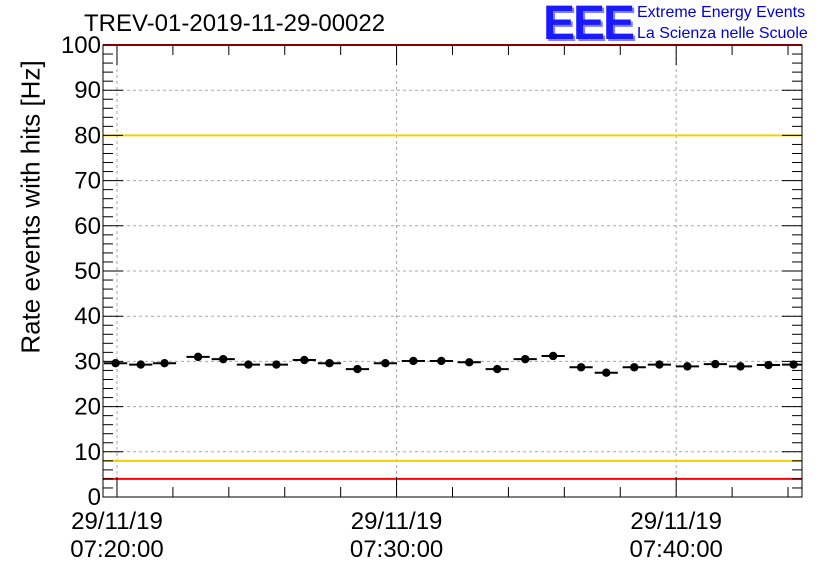 This screenshot has width=836, height=572. What do you see at coordinates (87, 181) in the screenshot?
I see `y-tick-label: 70` at bounding box center [87, 181].